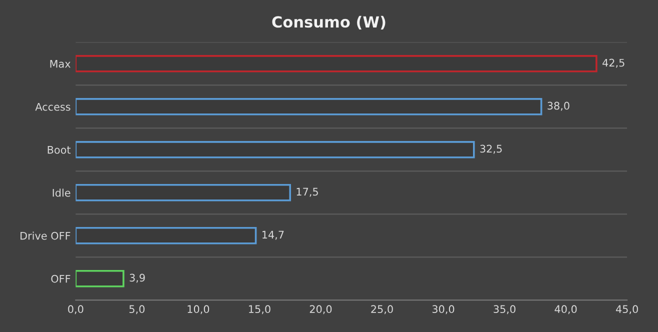 The image size is (658, 332). I want to click on data-label: 38,0, so click(559, 106).